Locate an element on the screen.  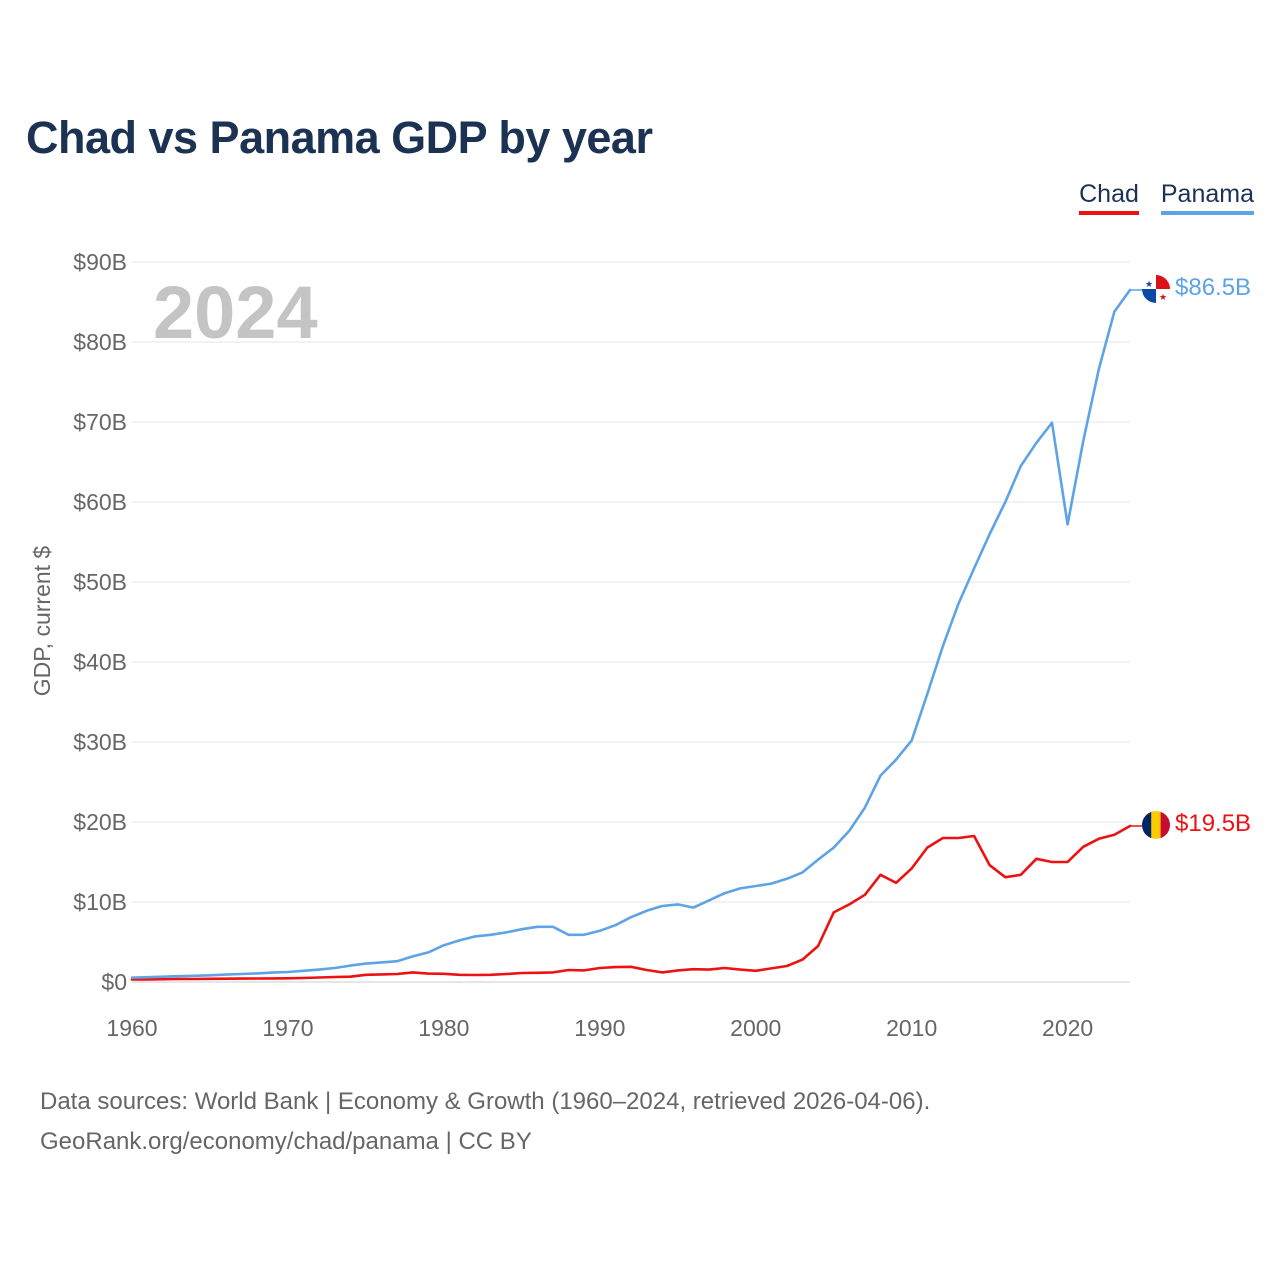
y-tick-label: $90B is located at coordinates (100, 262).